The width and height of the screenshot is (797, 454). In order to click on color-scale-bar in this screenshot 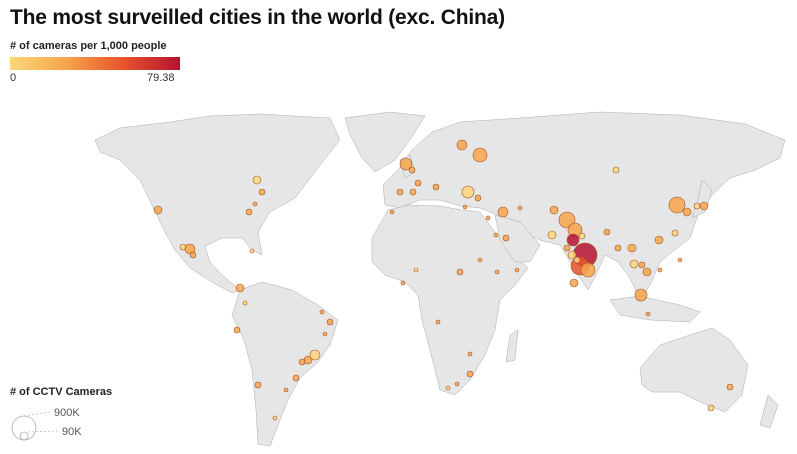, I will do `click(95, 63)`.